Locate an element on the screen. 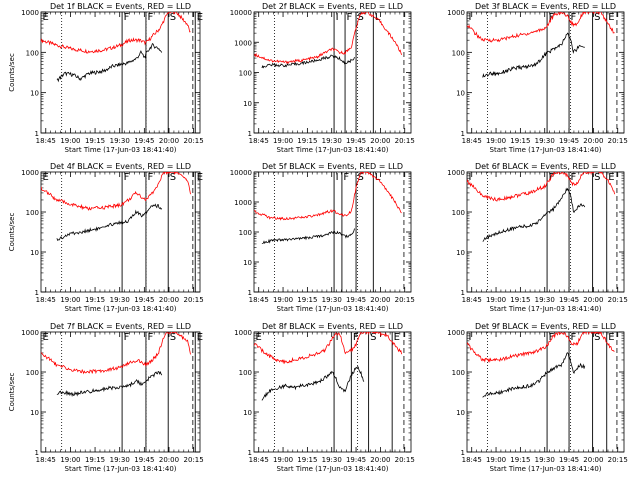  panel-title: Det 5f BLACK = Events, RED = LLD is located at coordinates (332, 166).